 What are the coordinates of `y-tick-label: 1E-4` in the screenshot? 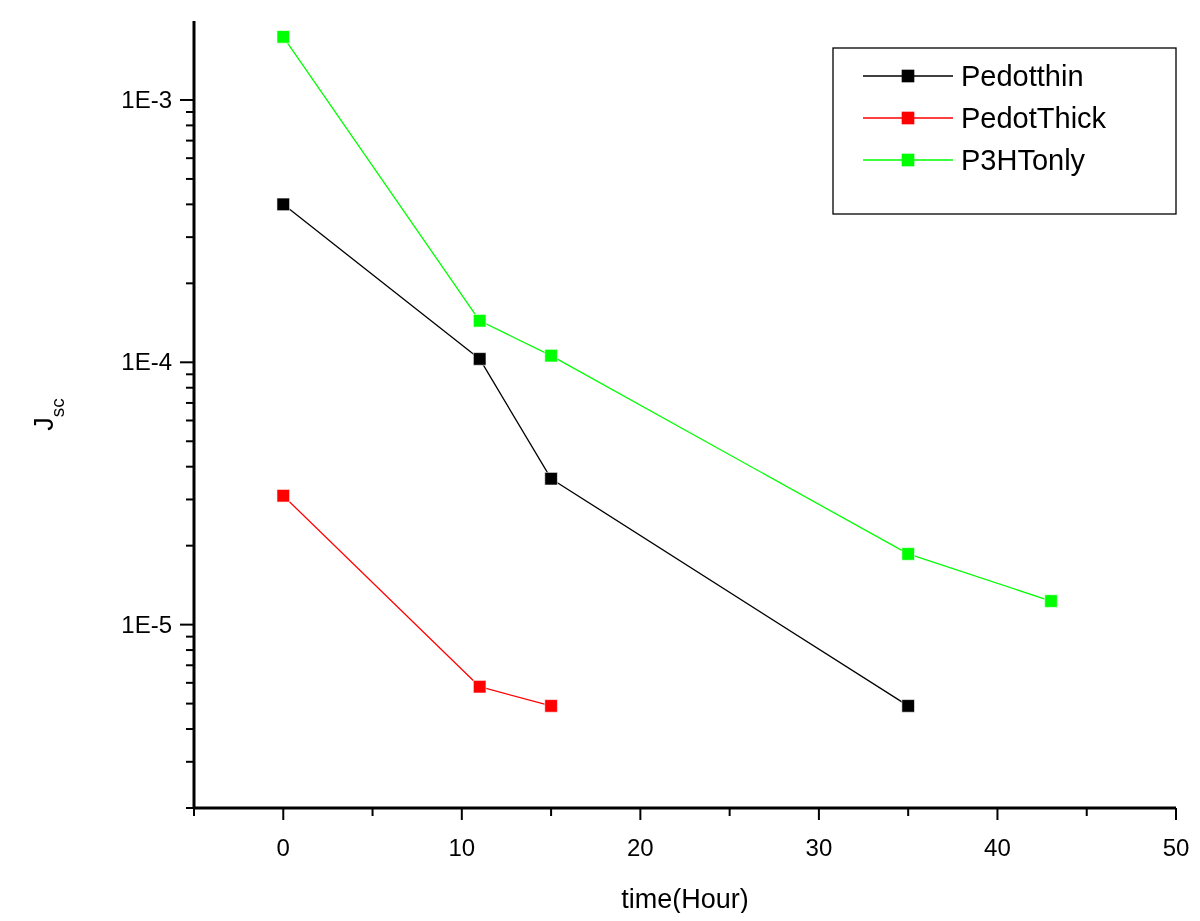 It's located at (146, 362).